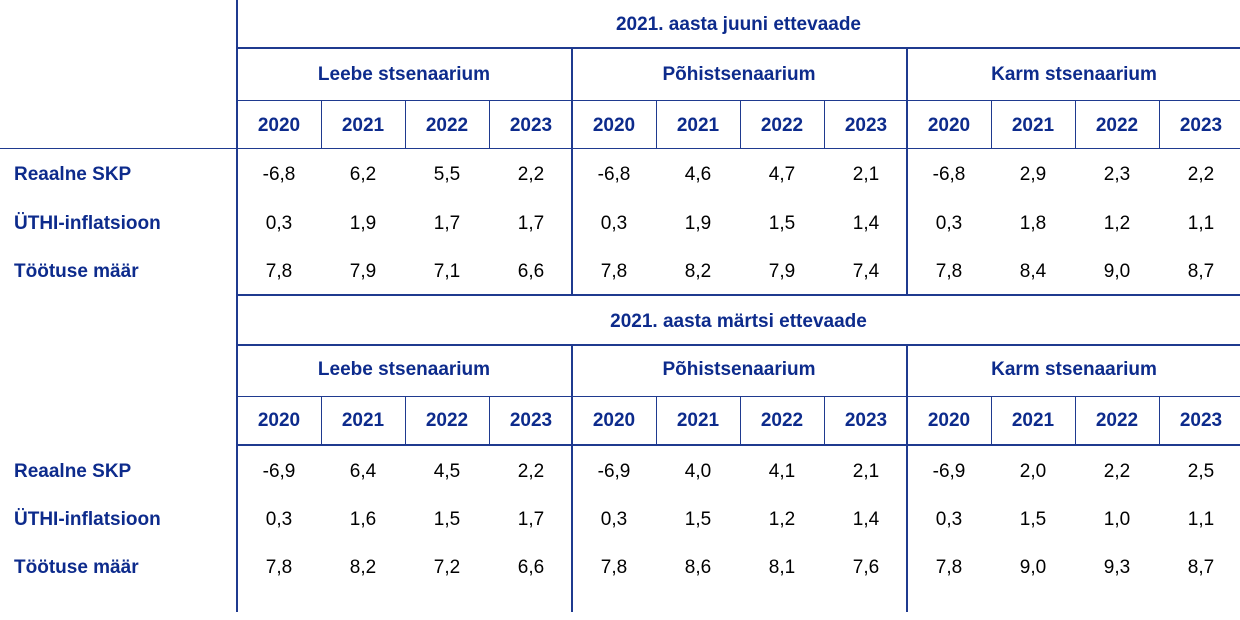 The height and width of the screenshot is (620, 1240). Describe the element at coordinates (949, 174) in the screenshot. I see `table-cell: -6,8` at that location.